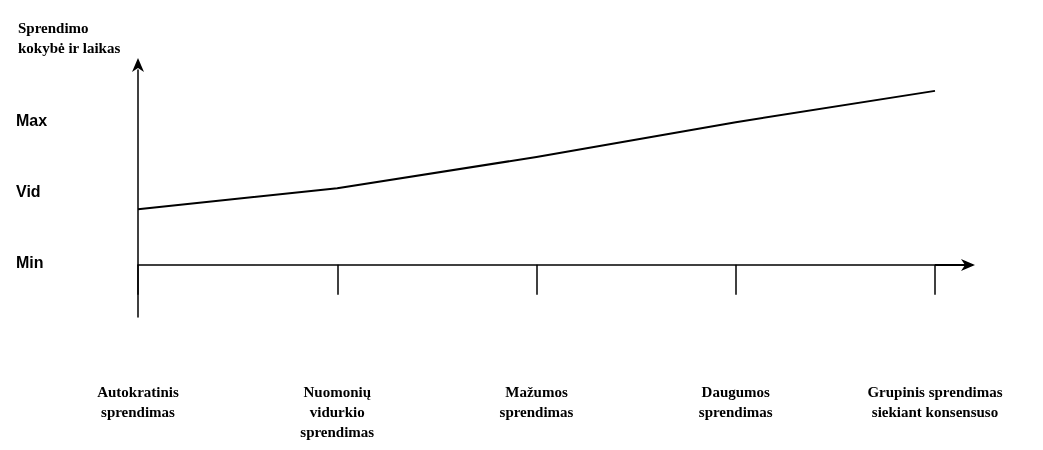 Image resolution: width=1043 pixels, height=450 pixels. Describe the element at coordinates (69, 38) in the screenshot. I see `y-axis-title: Sprendimo kokybė ir laikas` at that location.